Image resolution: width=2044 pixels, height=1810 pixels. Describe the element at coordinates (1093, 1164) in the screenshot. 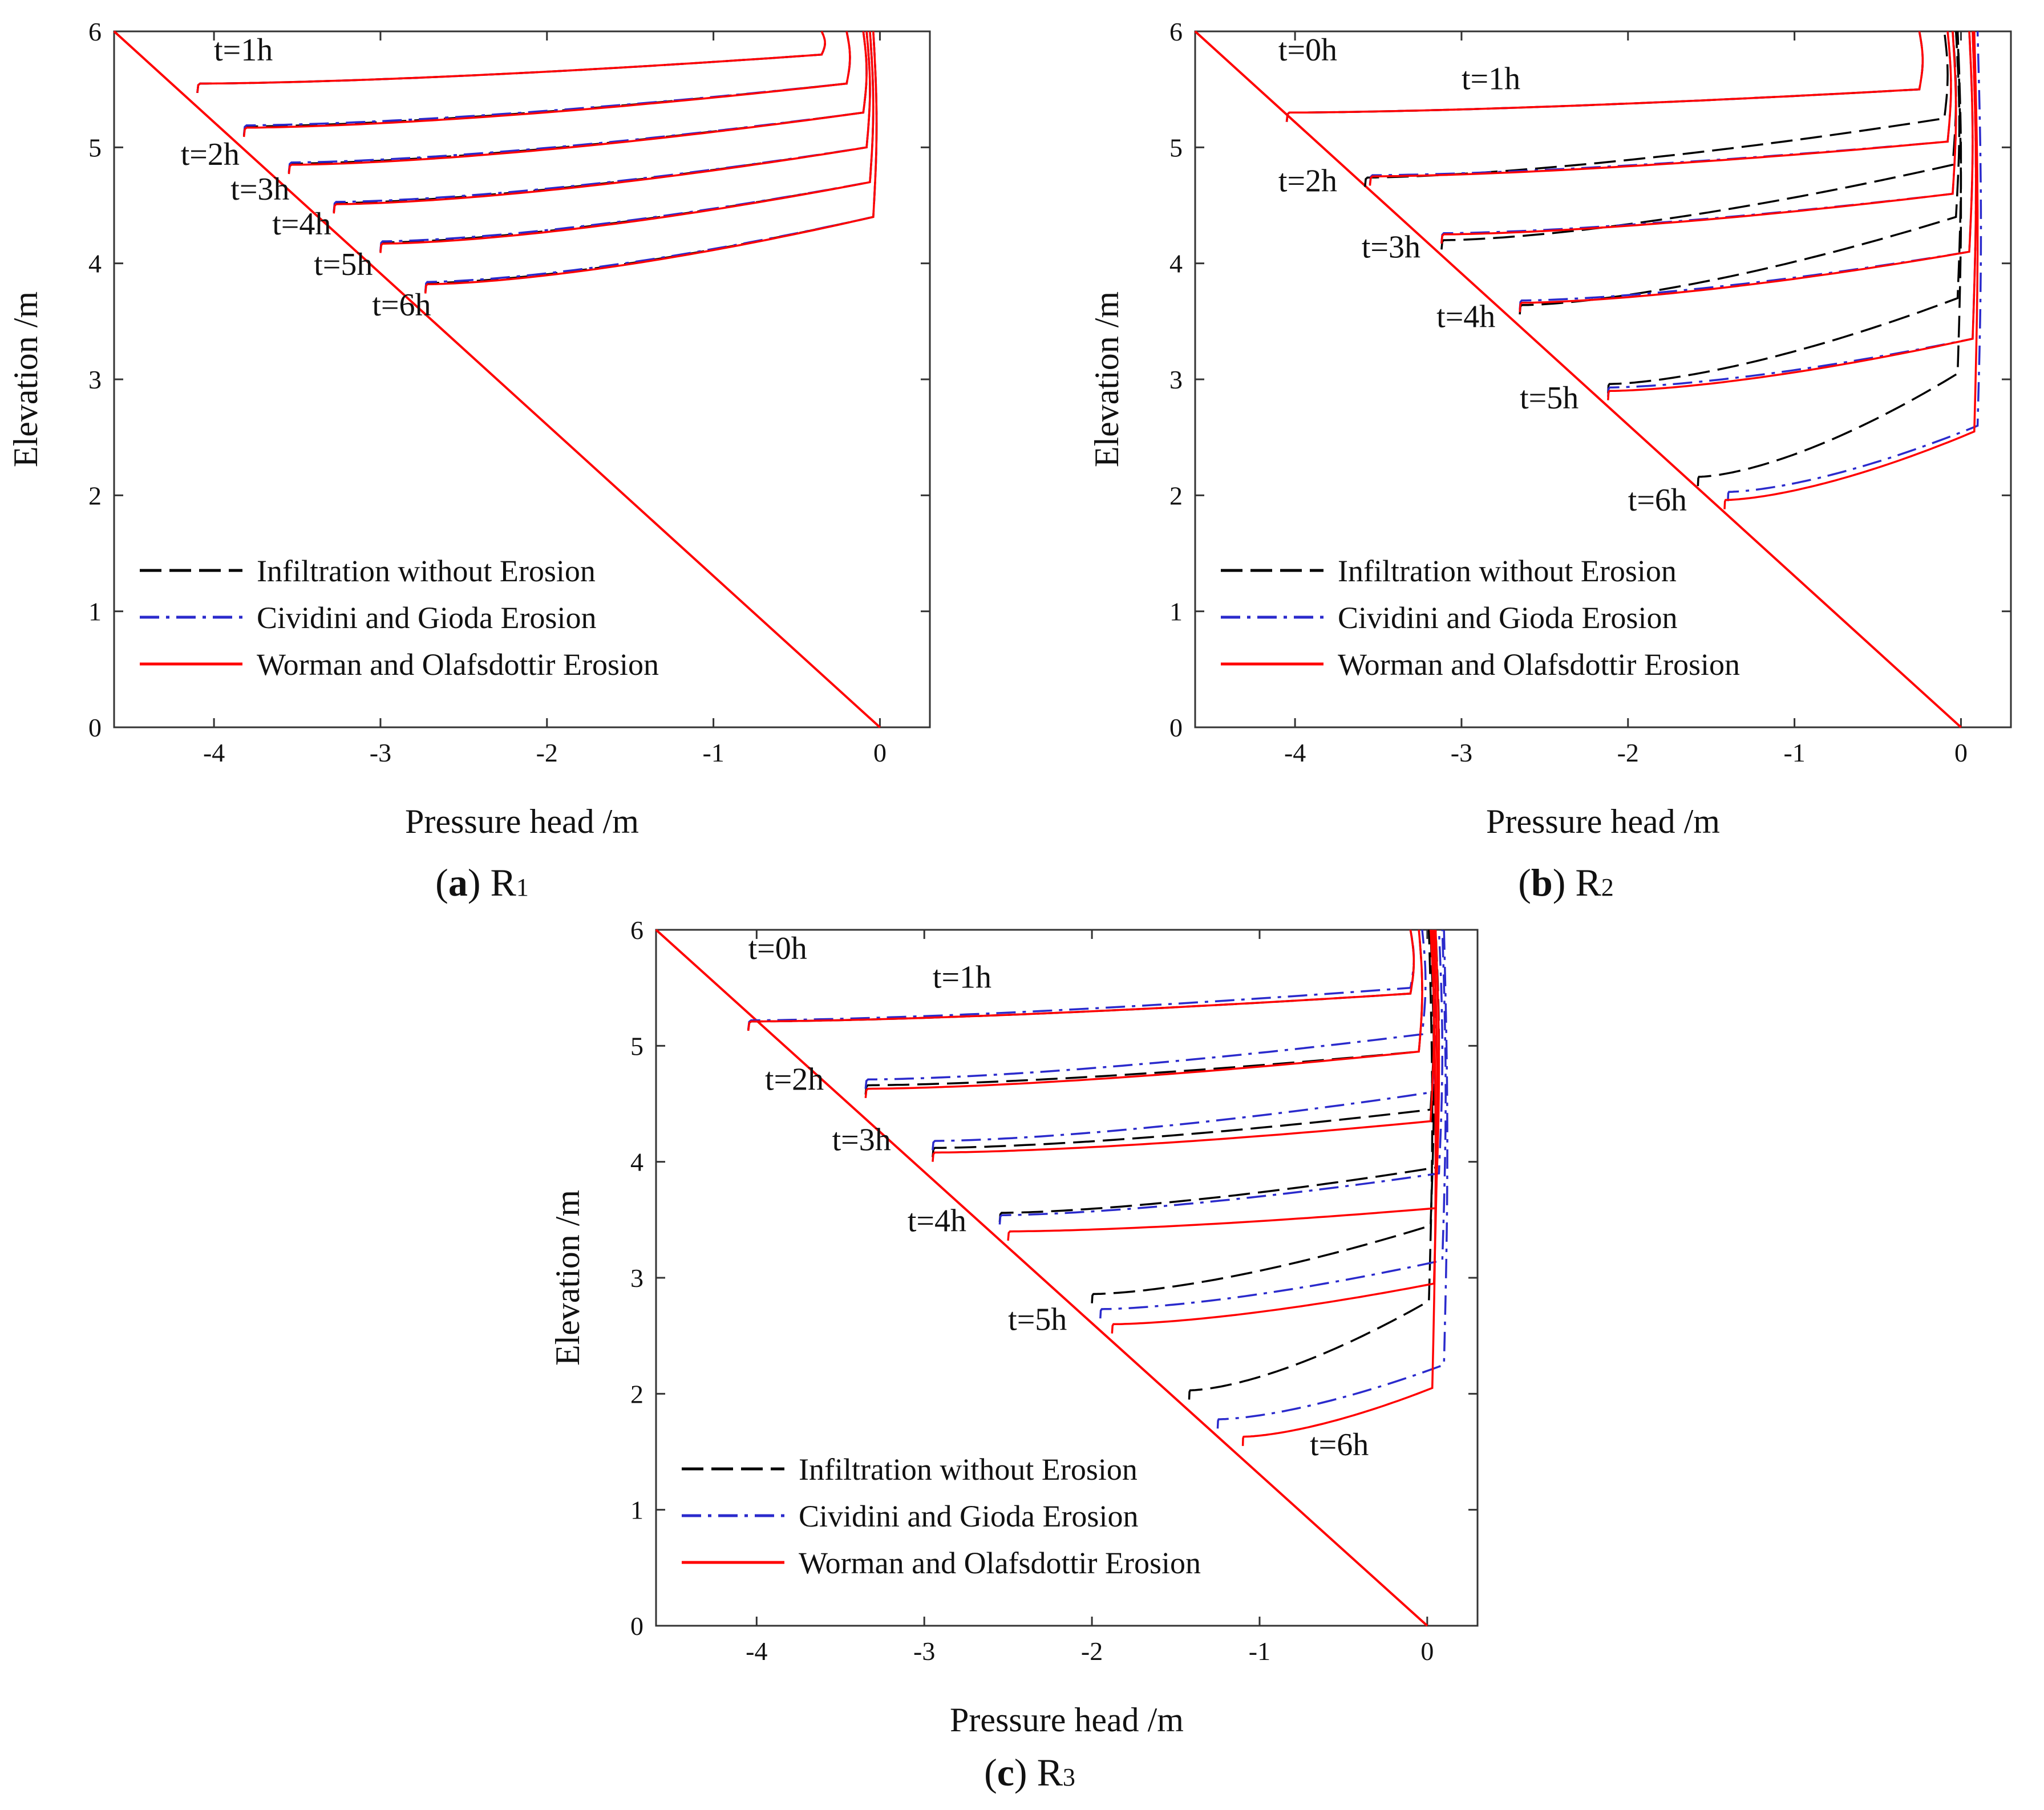

I see `series-infiltration` at that location.